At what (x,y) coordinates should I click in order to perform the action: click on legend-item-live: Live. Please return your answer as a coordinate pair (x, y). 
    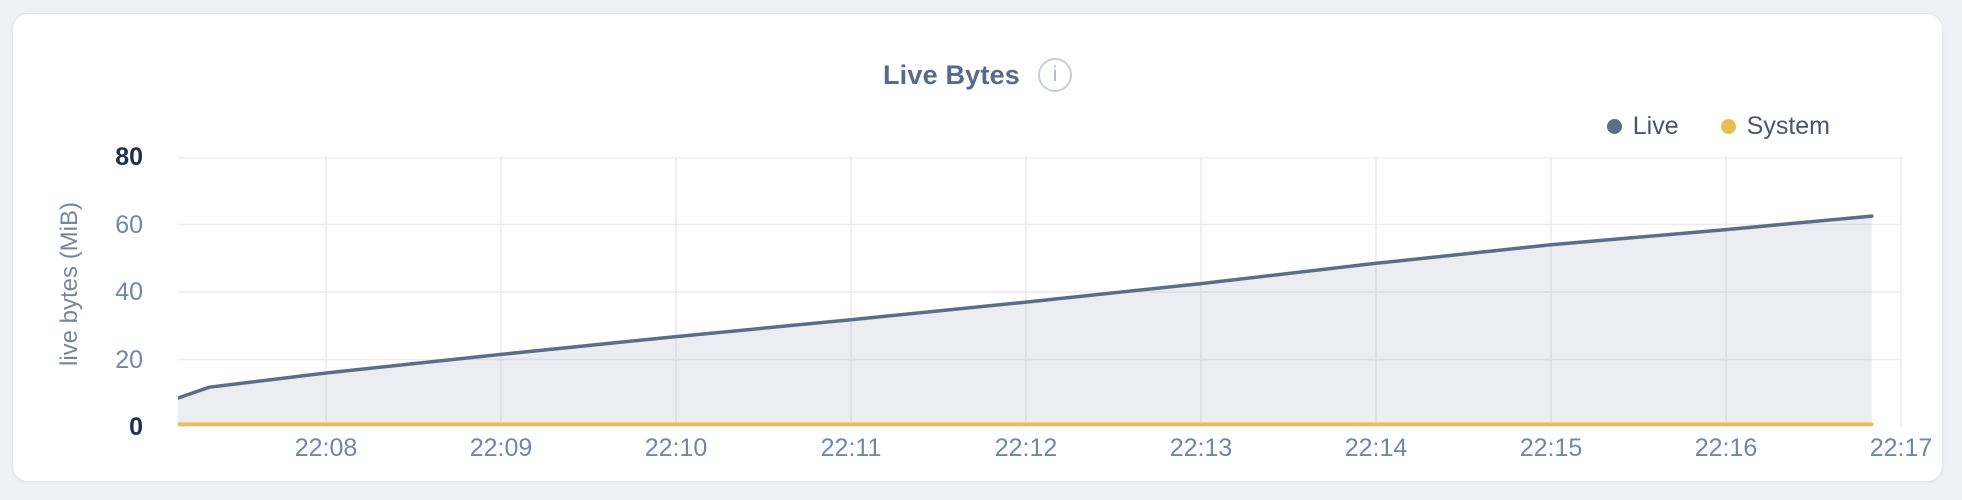
    Looking at the image, I should click on (1642, 126).